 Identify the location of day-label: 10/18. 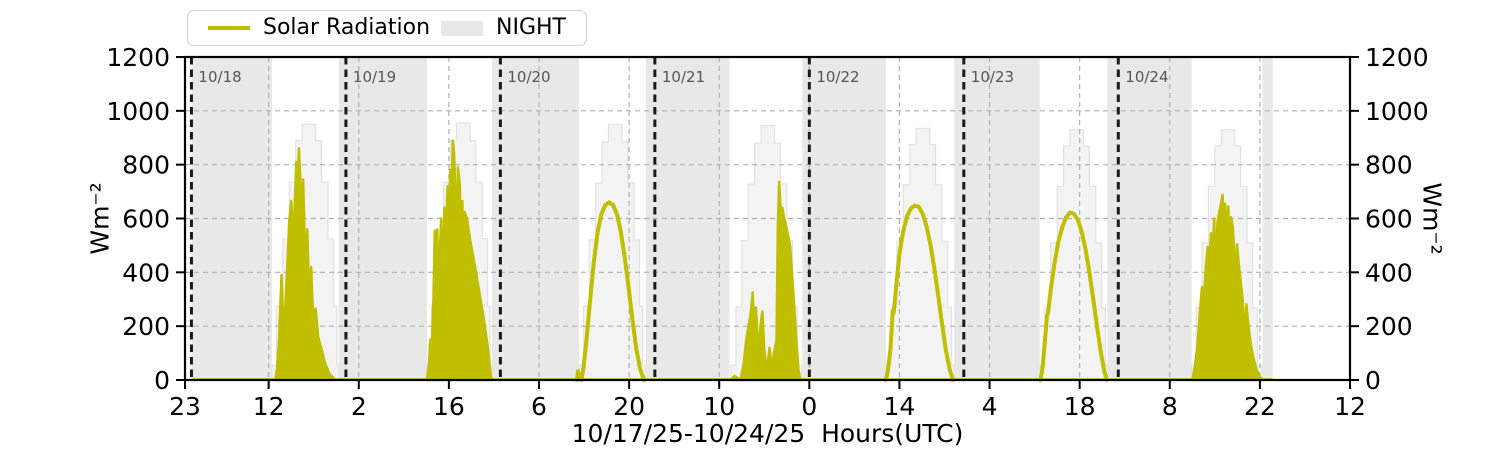
(219, 77).